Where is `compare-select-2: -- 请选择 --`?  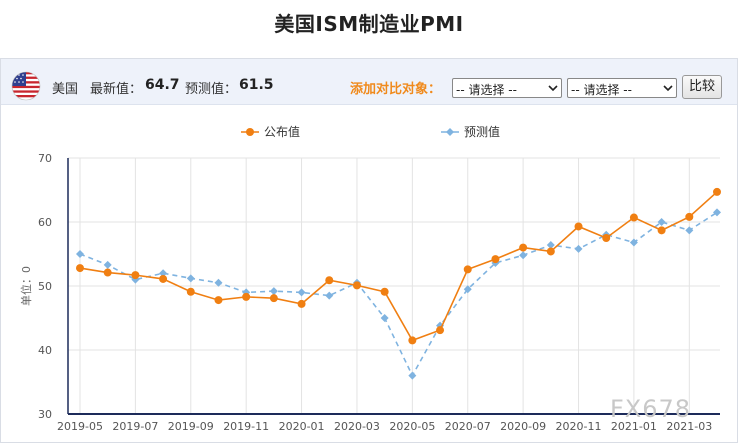
compare-select-2: -- 请选择 -- is located at coordinates (622, 88).